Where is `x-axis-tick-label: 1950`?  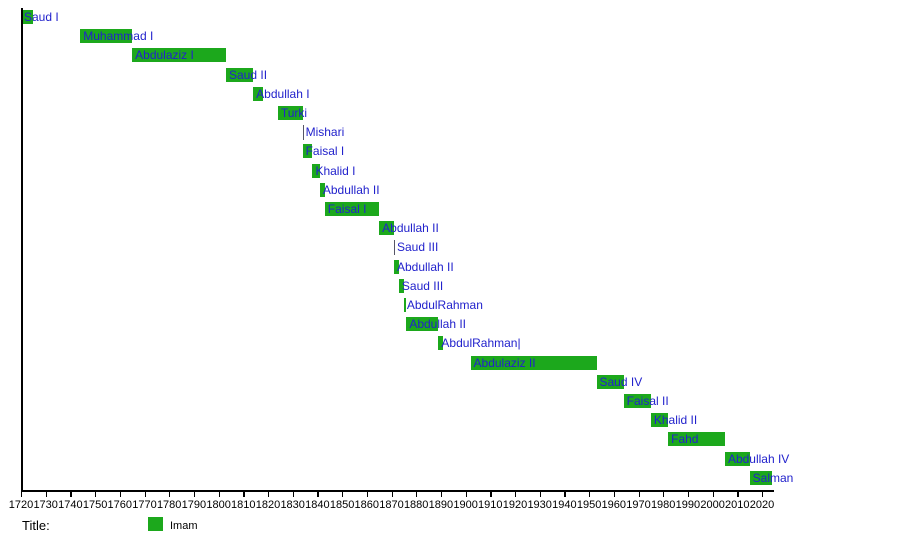
x-axis-tick-label: 1950 is located at coordinates (589, 505).